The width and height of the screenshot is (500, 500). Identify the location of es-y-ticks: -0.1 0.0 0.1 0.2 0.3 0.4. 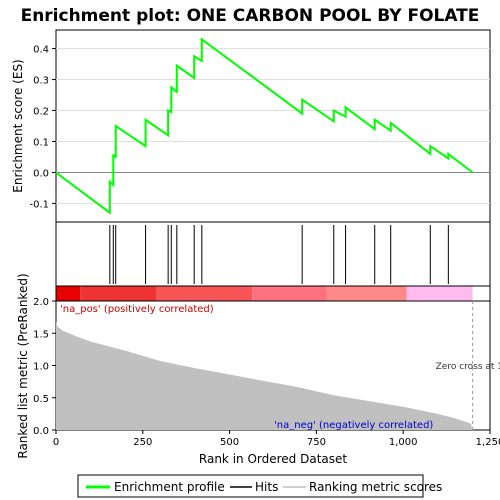
(42, 127).